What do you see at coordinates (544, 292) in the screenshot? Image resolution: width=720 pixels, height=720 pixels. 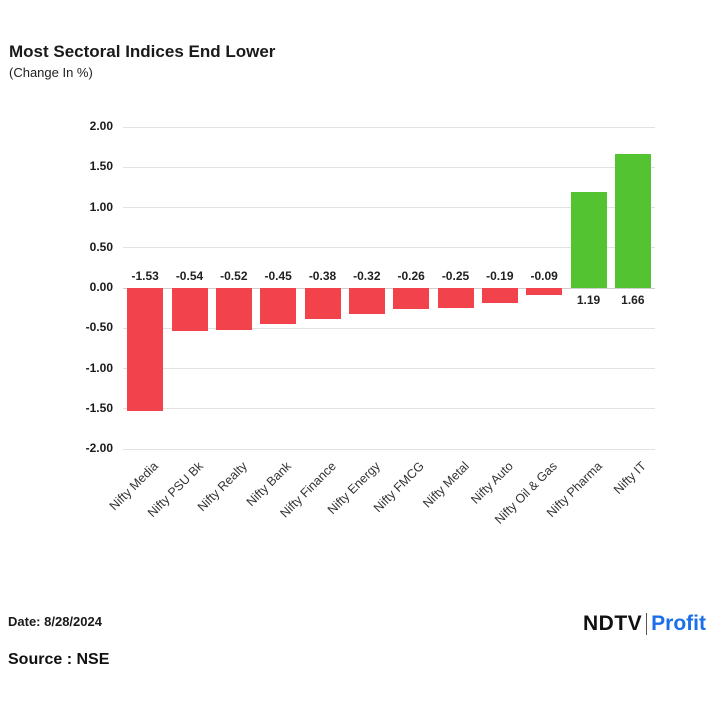 I see `bar-nifty-oil-gas` at bounding box center [544, 292].